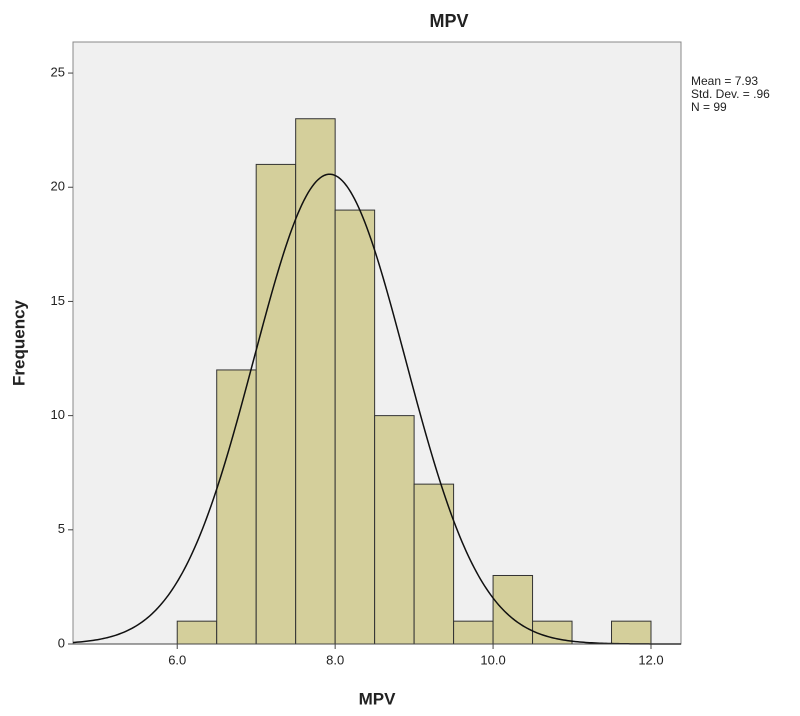  Describe the element at coordinates (709, 107) in the screenshot. I see `stat-label: N = 99` at that location.